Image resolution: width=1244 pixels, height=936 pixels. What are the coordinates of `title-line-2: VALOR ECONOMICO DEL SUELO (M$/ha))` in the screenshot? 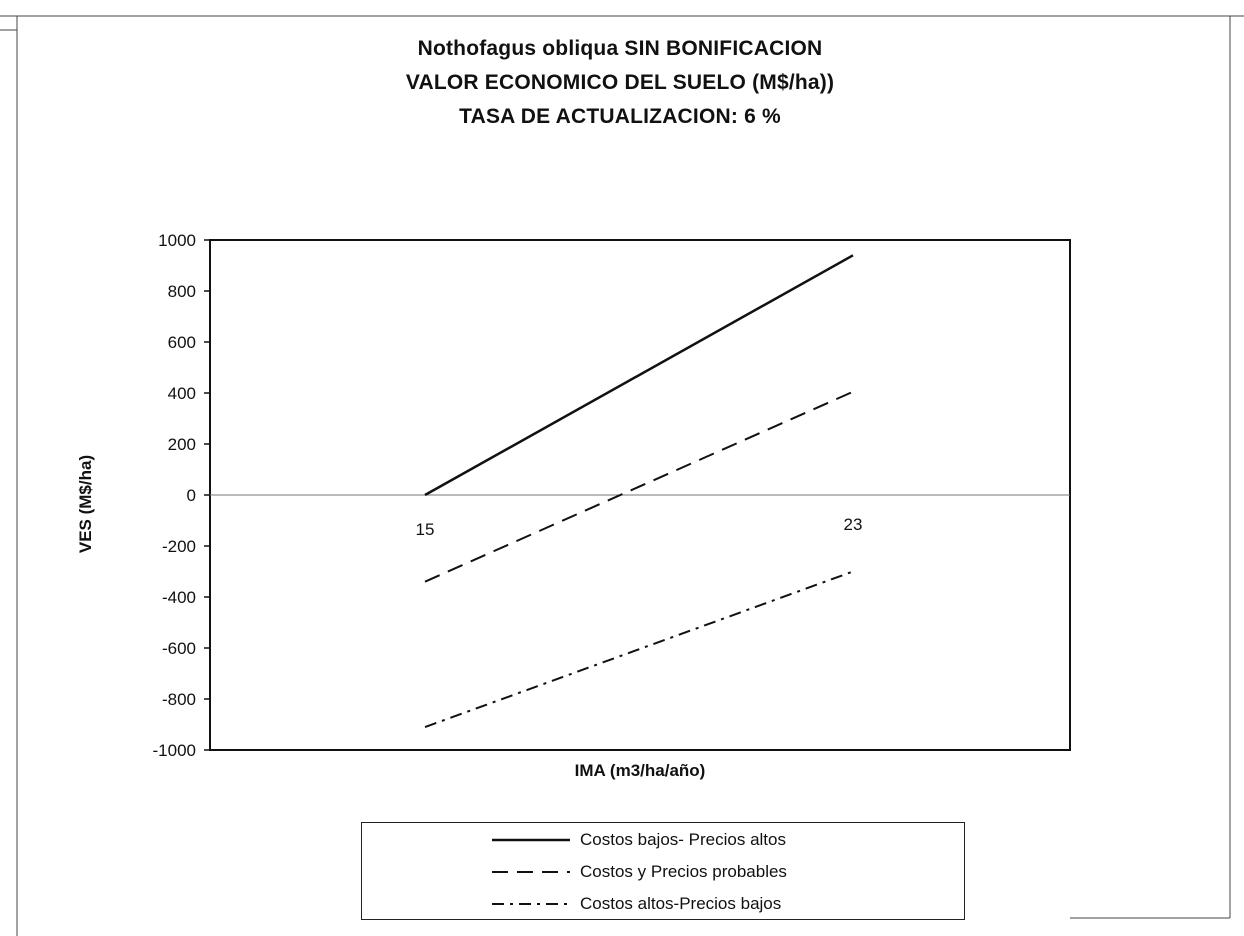 It's located at (620, 82).